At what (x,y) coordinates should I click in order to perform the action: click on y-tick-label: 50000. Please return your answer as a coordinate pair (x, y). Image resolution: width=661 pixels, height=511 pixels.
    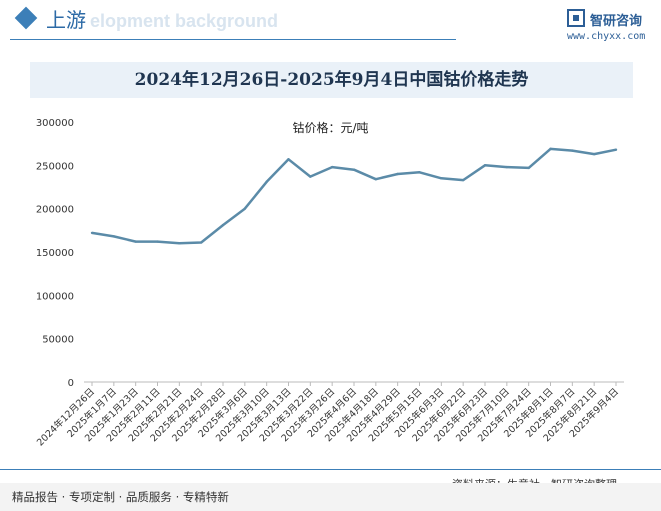
    Looking at the image, I should click on (58, 340).